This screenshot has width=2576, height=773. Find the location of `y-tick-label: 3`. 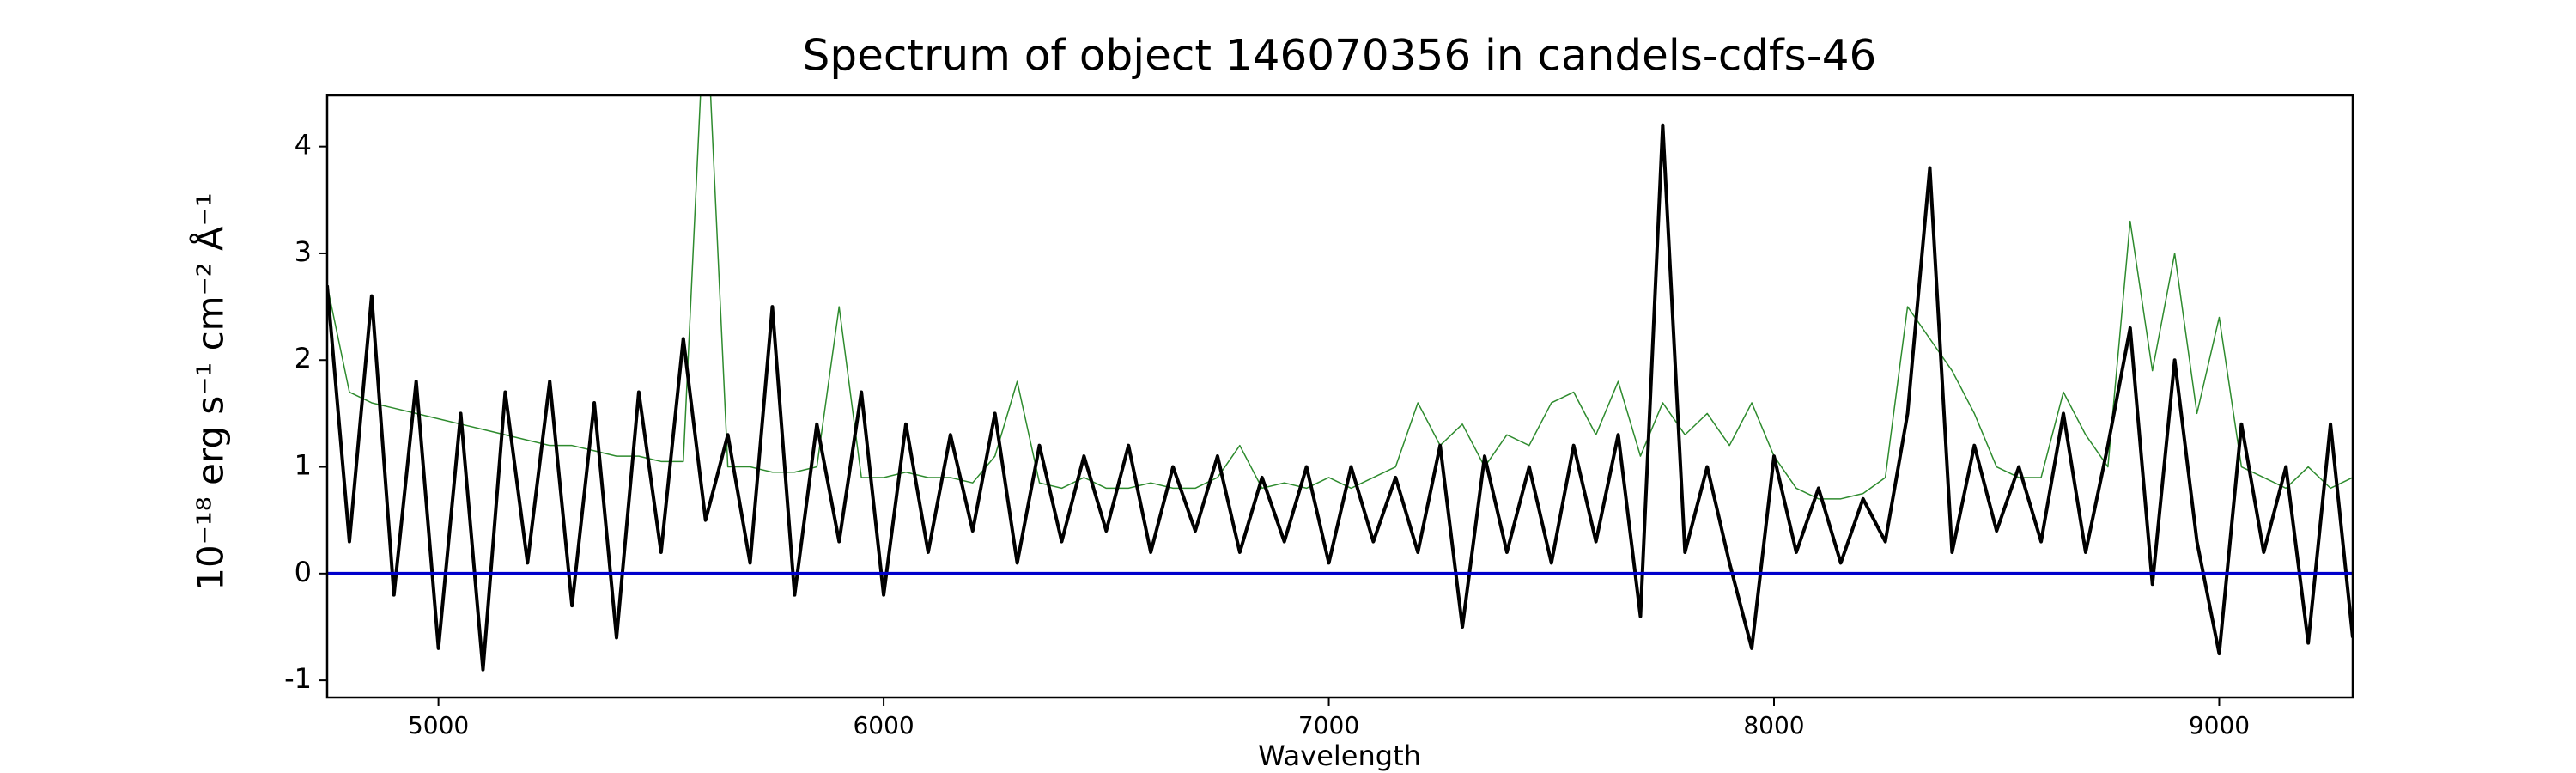

y-tick-label: 3 is located at coordinates (303, 251).